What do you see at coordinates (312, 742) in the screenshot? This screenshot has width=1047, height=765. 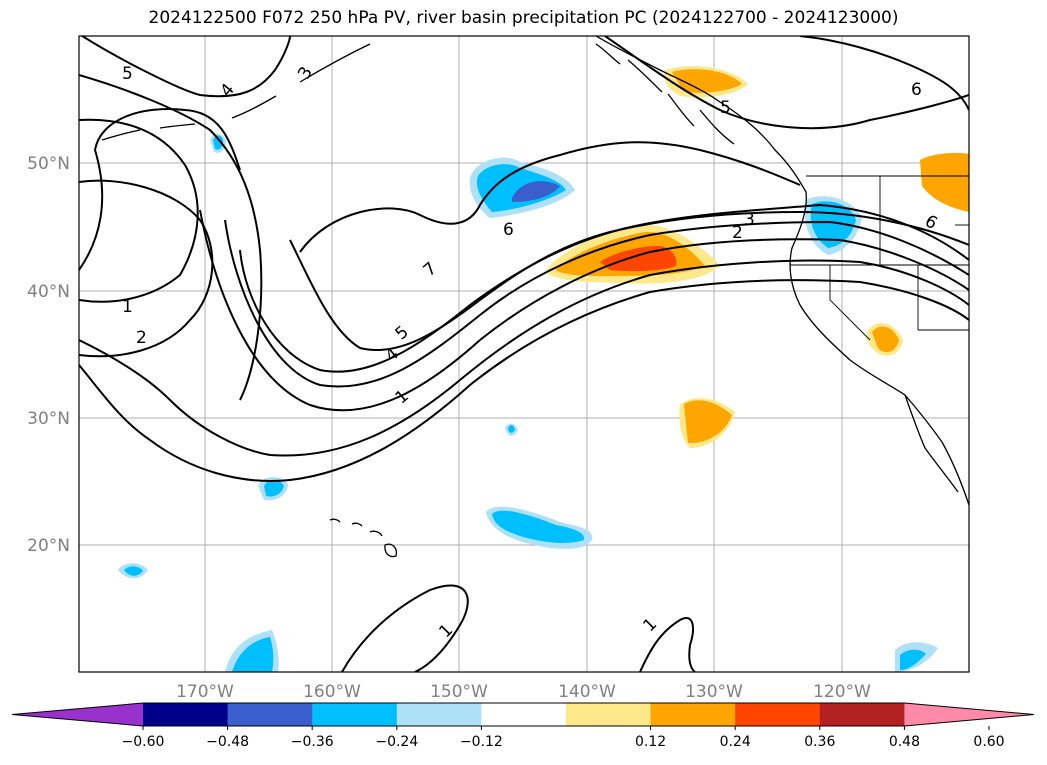 I see `colorbar-tick-label: −0.36` at bounding box center [312, 742].